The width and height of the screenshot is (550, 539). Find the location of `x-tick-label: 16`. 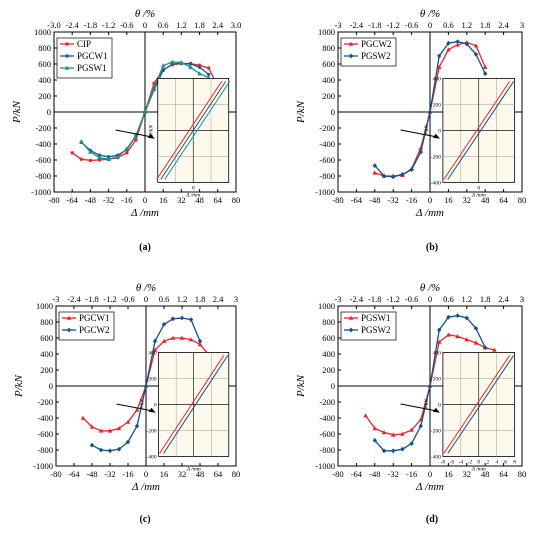

x-tick-label: 16 is located at coordinates (448, 200).